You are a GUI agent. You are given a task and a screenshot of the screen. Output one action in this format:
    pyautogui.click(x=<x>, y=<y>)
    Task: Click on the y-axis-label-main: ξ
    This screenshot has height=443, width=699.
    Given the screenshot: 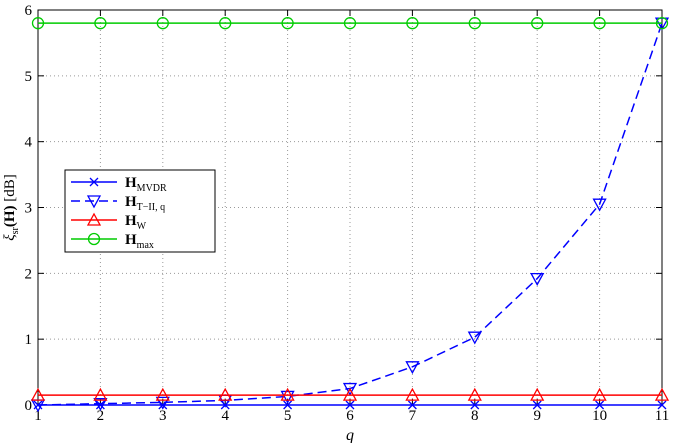 What is the action you would take?
    pyautogui.click(x=10, y=237)
    